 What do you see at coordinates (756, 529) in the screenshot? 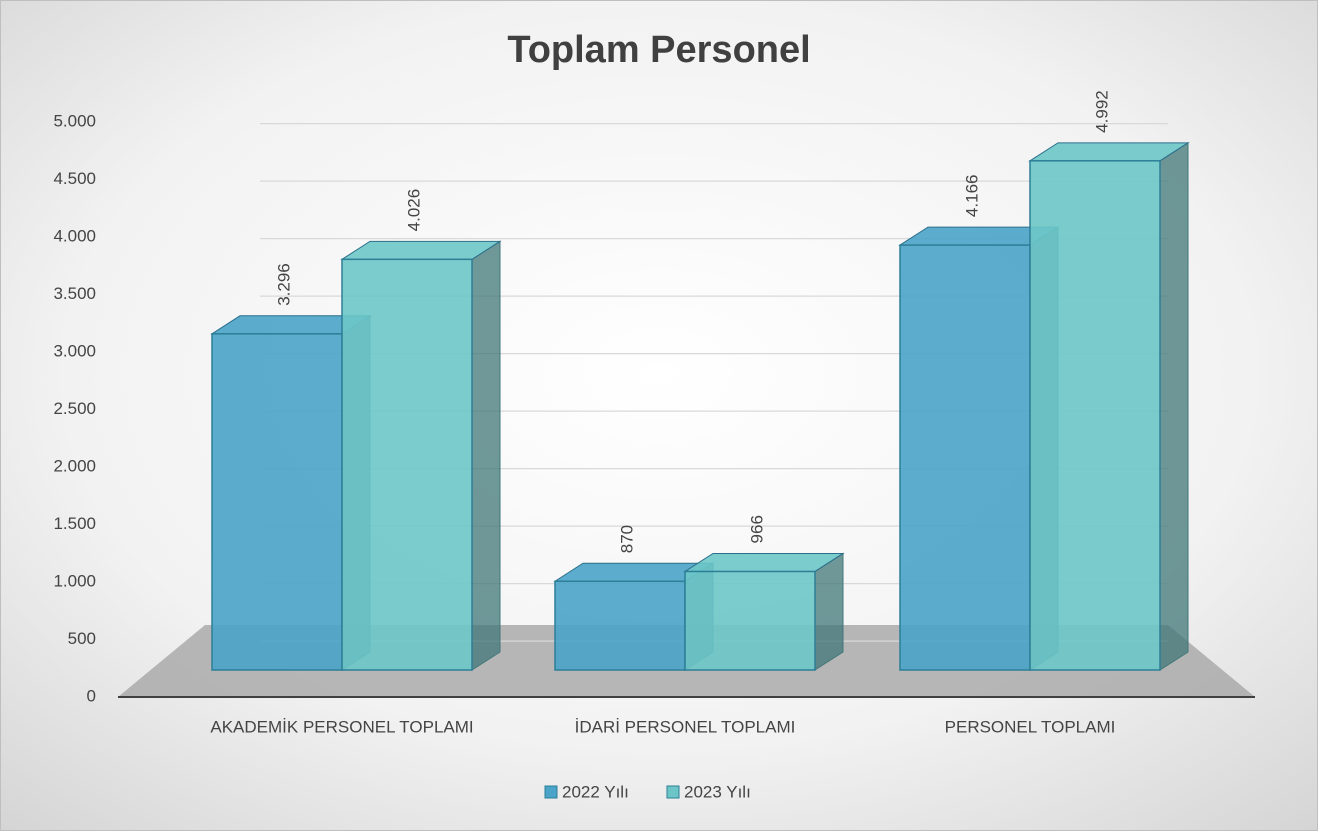
I see `data-label: 966` at bounding box center [756, 529].